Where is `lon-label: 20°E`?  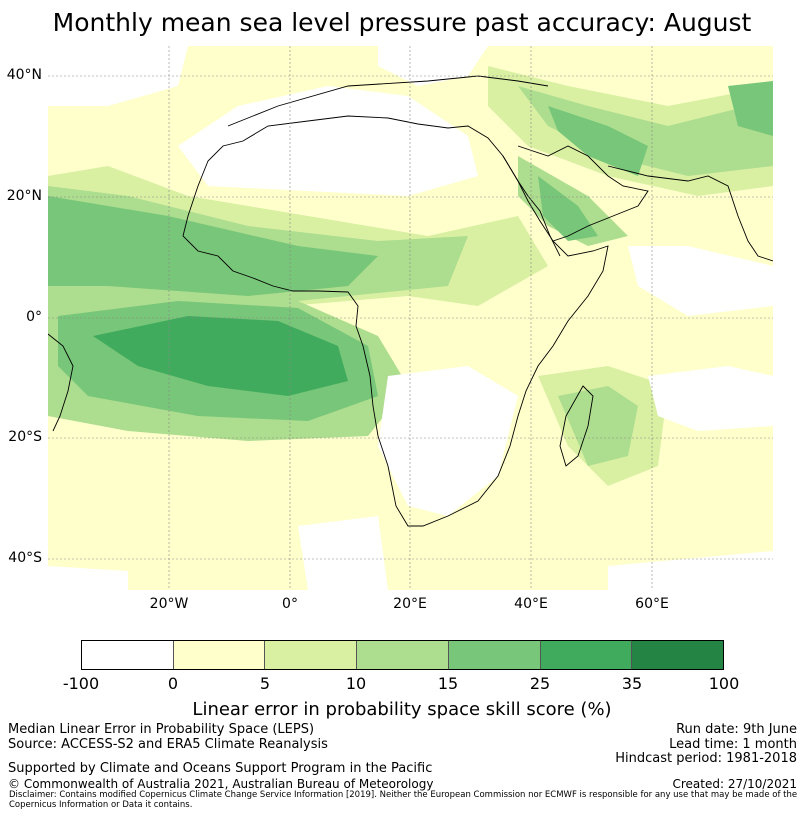
lon-label: 20°E is located at coordinates (410, 604).